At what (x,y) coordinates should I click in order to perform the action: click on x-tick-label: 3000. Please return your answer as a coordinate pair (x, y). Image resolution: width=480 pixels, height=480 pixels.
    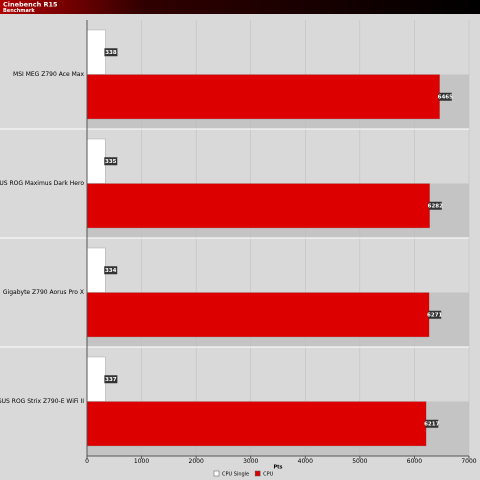
    Looking at the image, I should click on (250, 461).